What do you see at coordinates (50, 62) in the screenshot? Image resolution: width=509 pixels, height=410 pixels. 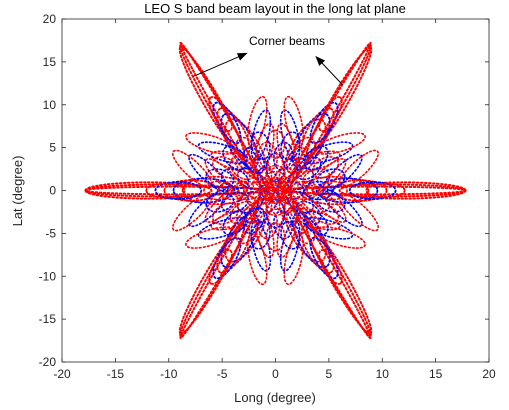 I see `y-tick-label: 15` at bounding box center [50, 62].